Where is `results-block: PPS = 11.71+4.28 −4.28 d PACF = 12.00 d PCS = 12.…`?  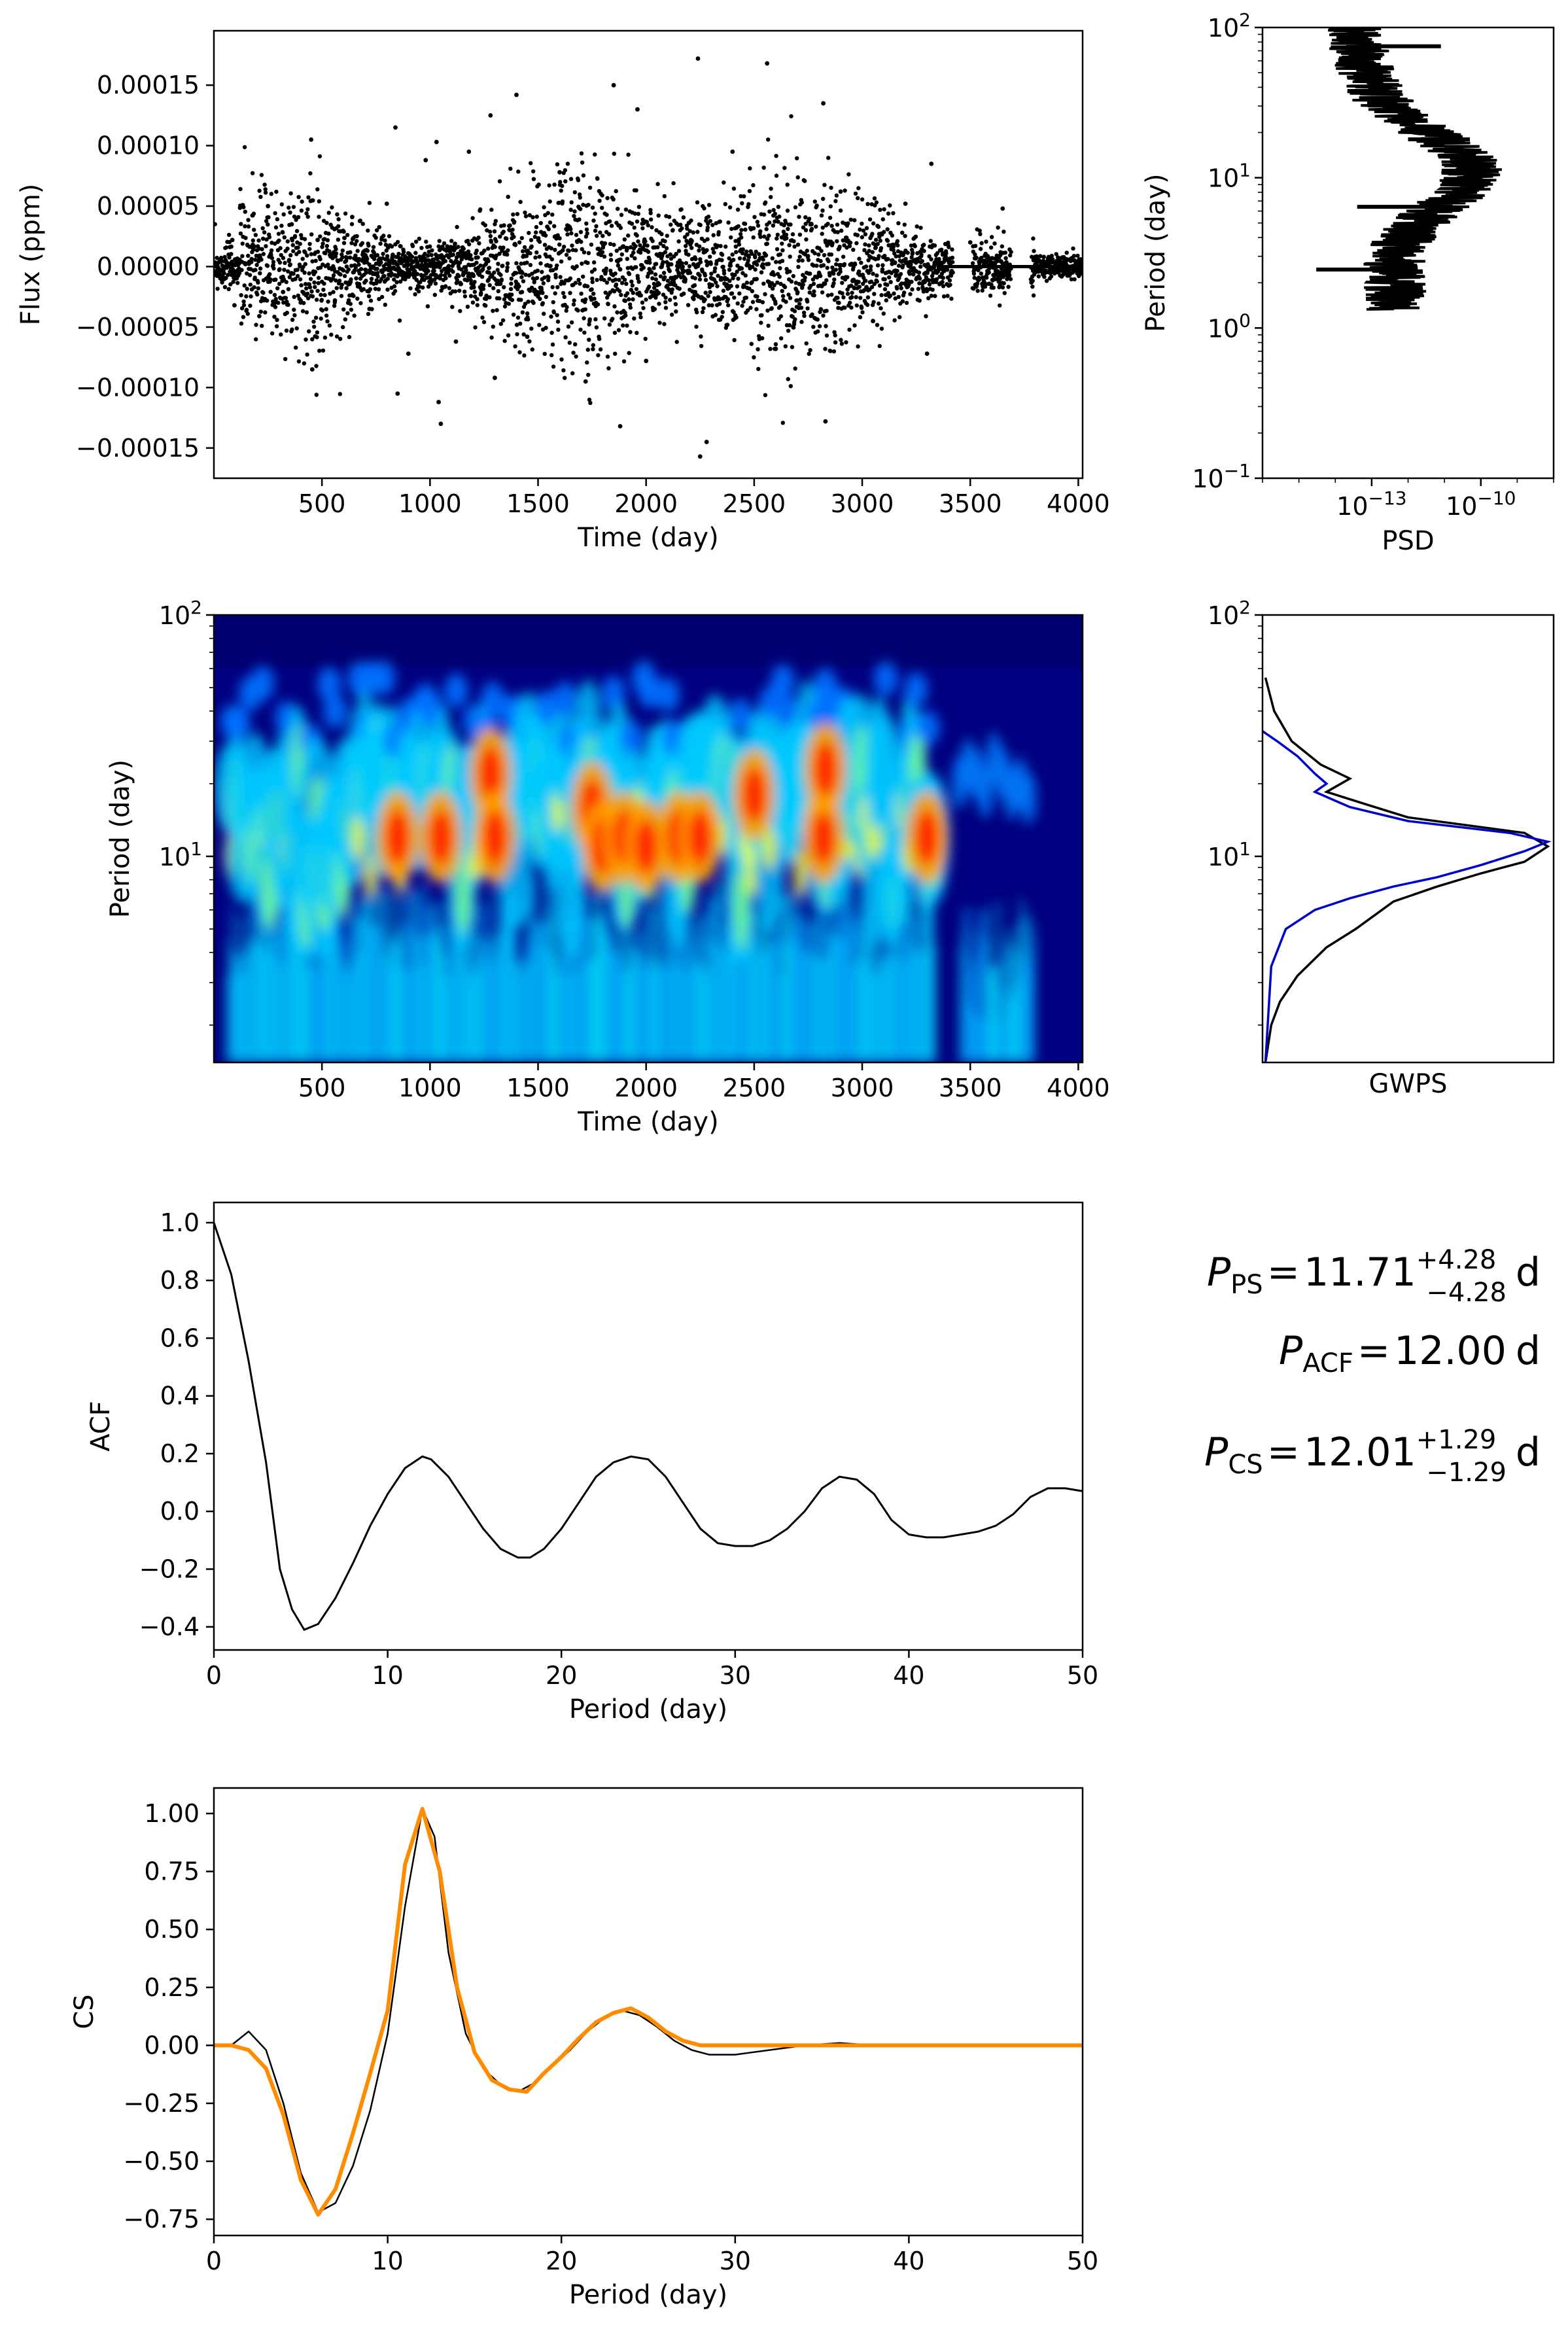 results-block: PPS = 11.71+4.28 −4.28 d PACF = 12.00 d PCS = 12.… is located at coordinates (1372, 1367).